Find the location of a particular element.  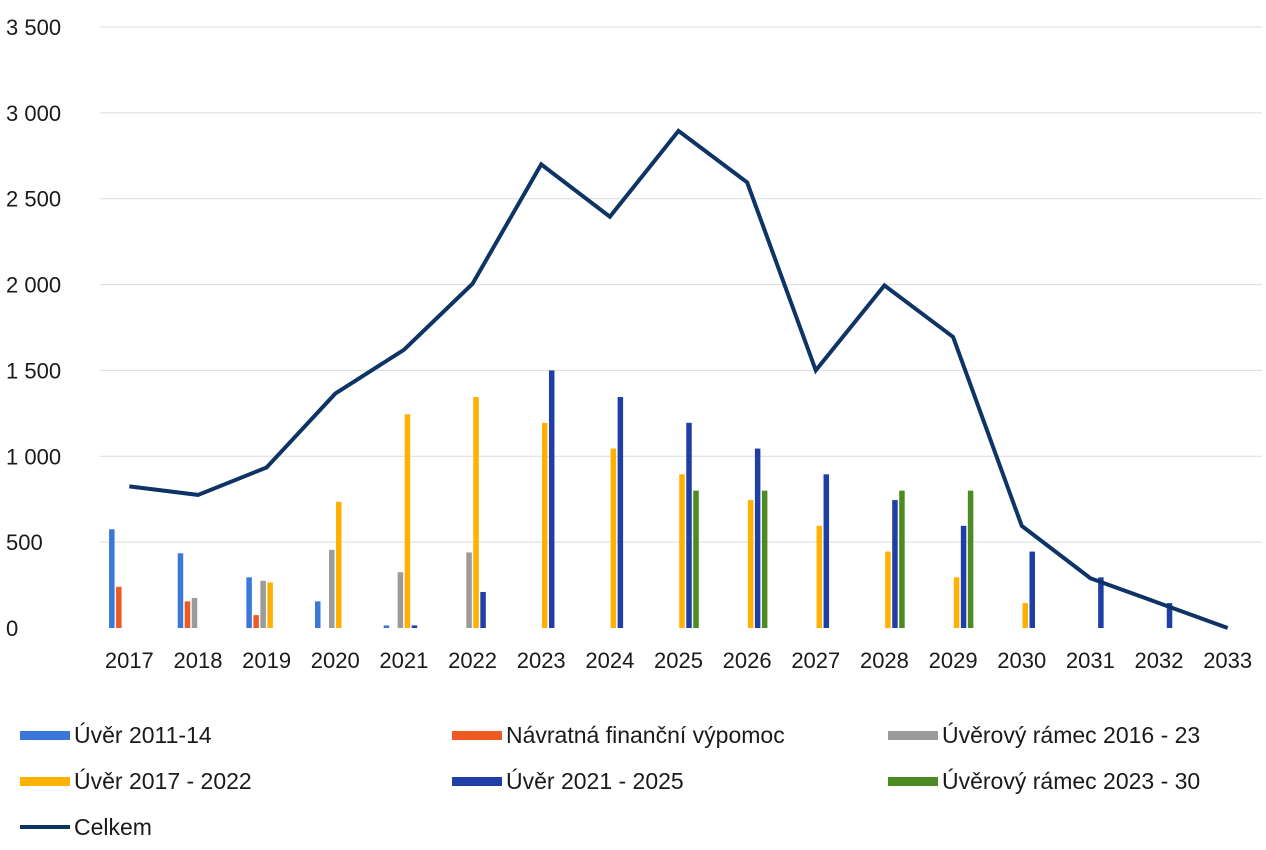

legend-label: Úvěr 2011-14 is located at coordinates (143, 734).